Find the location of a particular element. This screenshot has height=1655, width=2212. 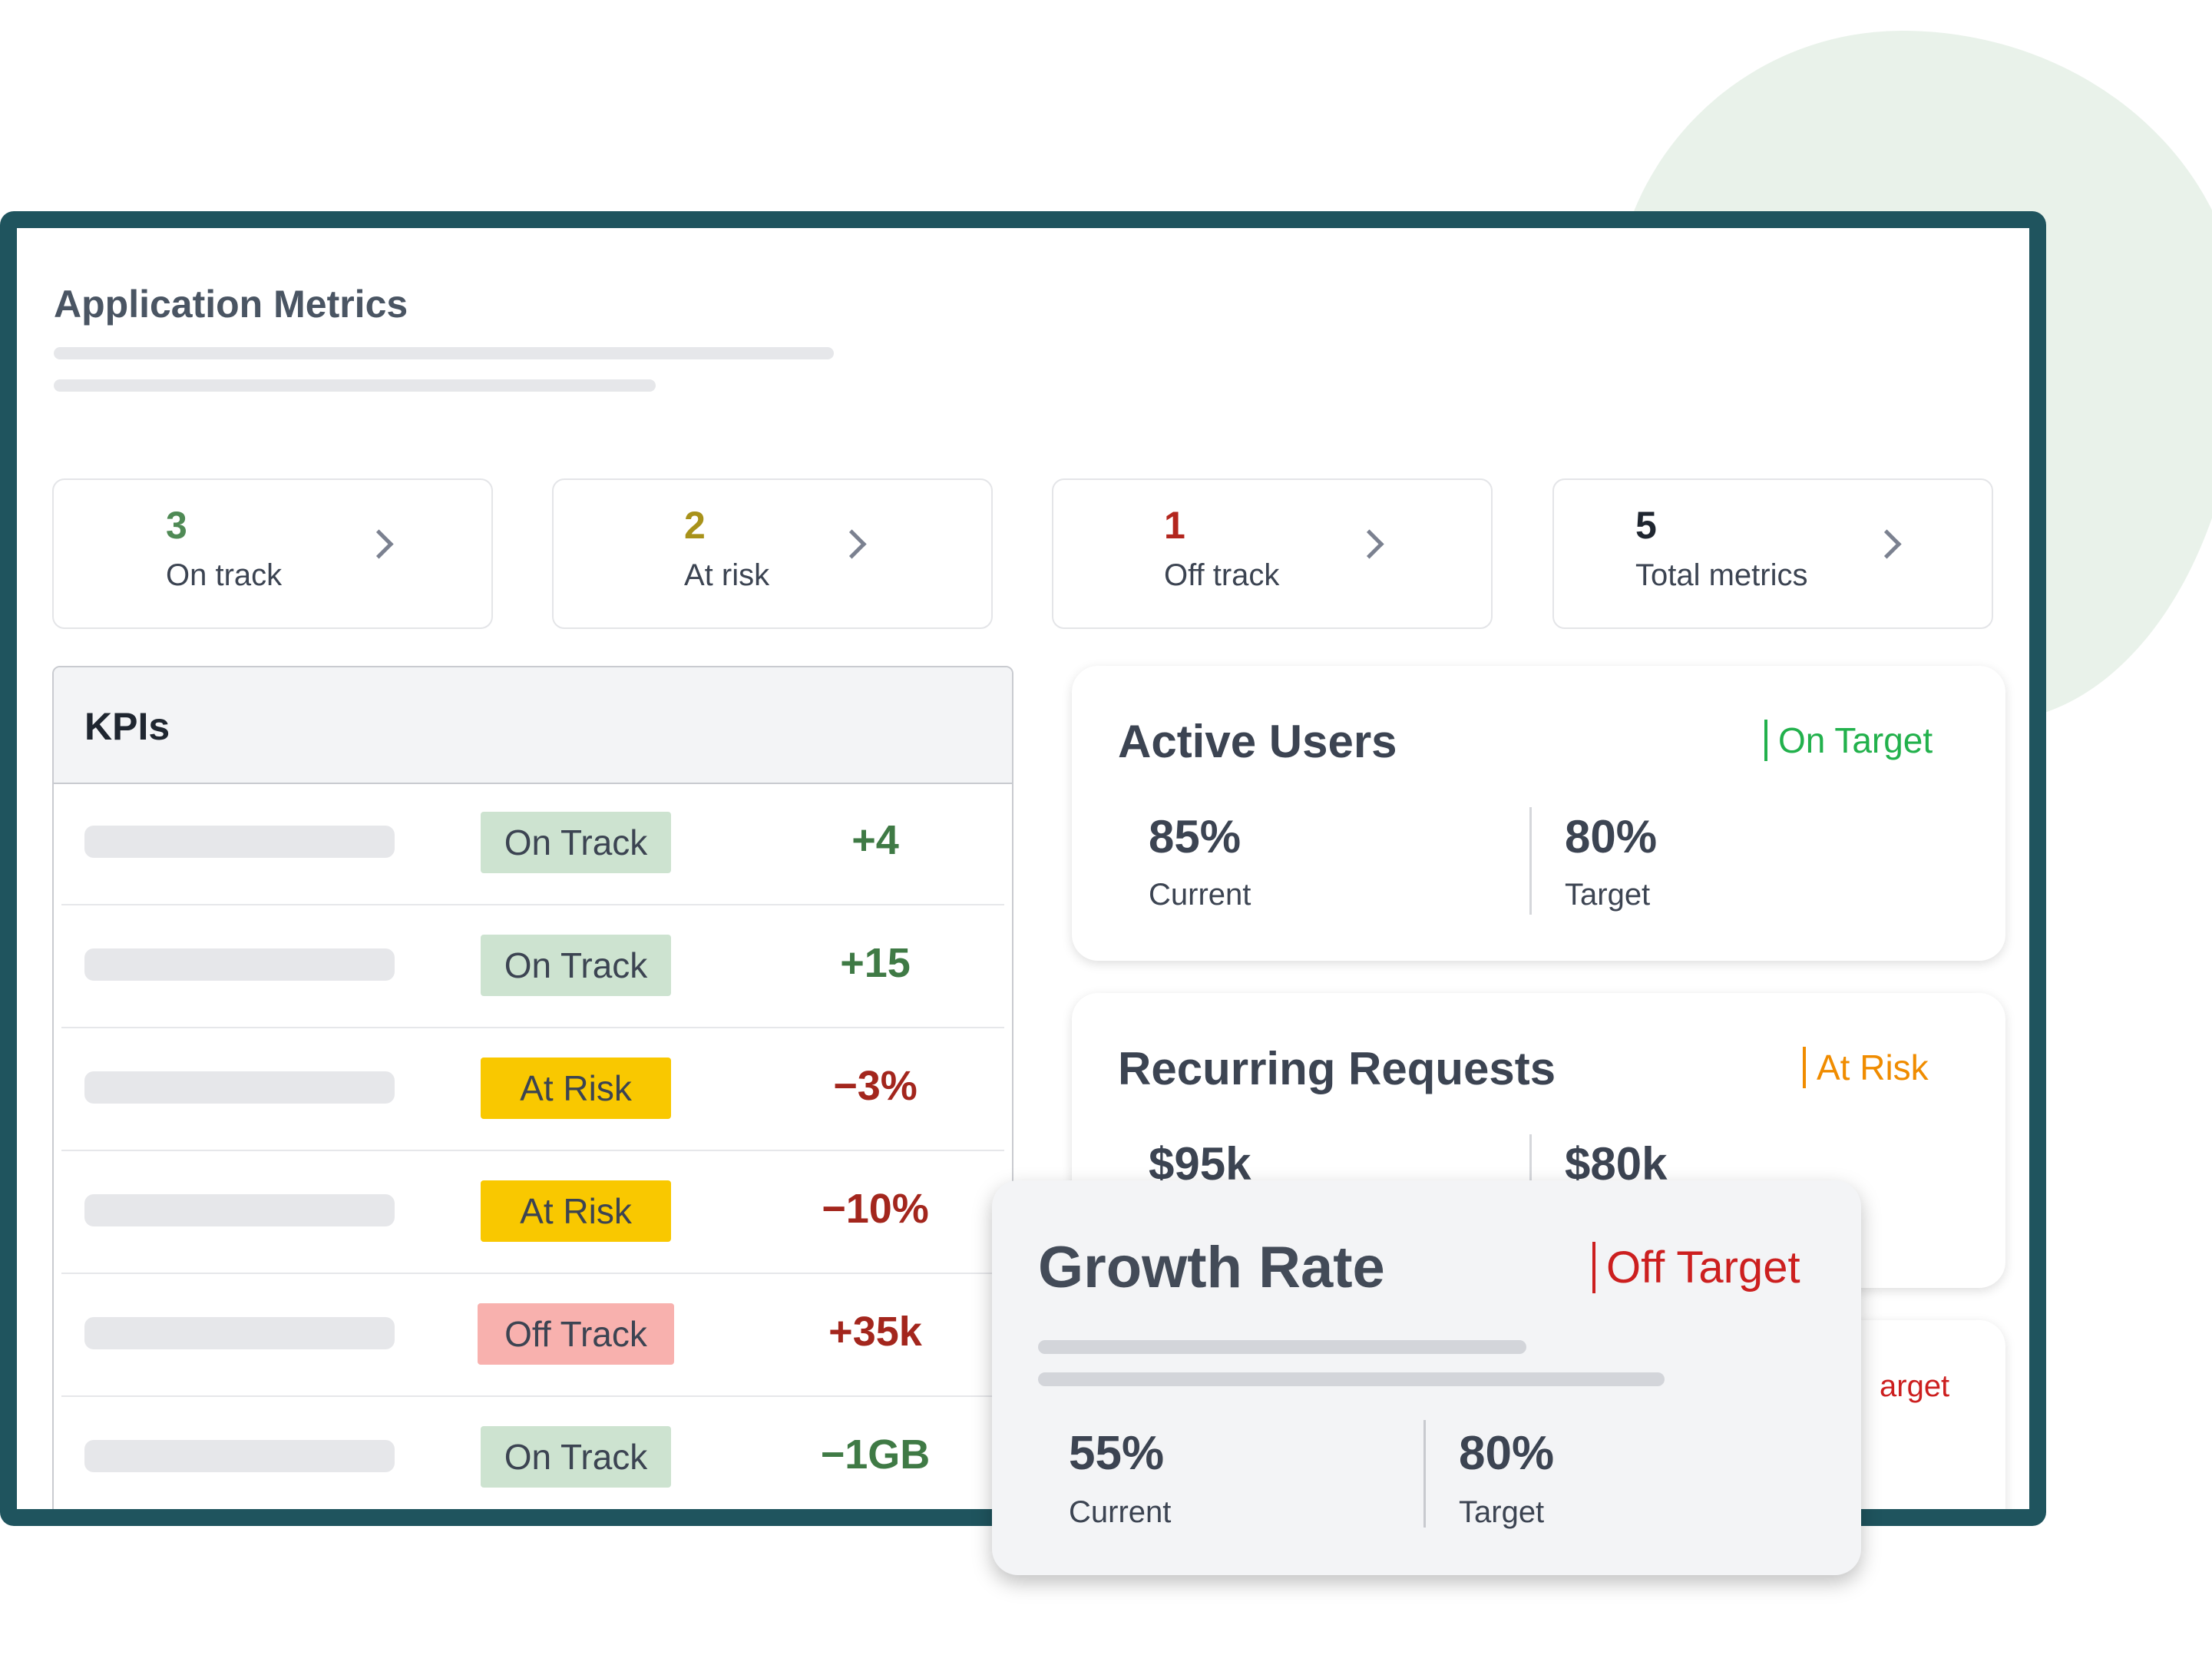

summary-card-off-track: 1 Off track is located at coordinates (1272, 553).